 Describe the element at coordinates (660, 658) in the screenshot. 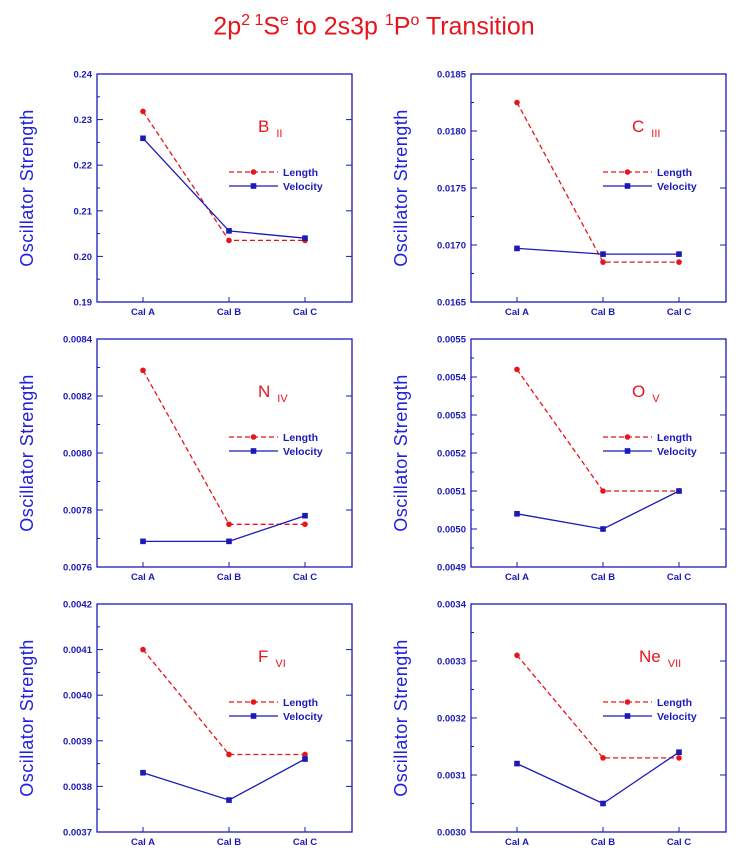

I see `ion-label: Ne VII` at that location.